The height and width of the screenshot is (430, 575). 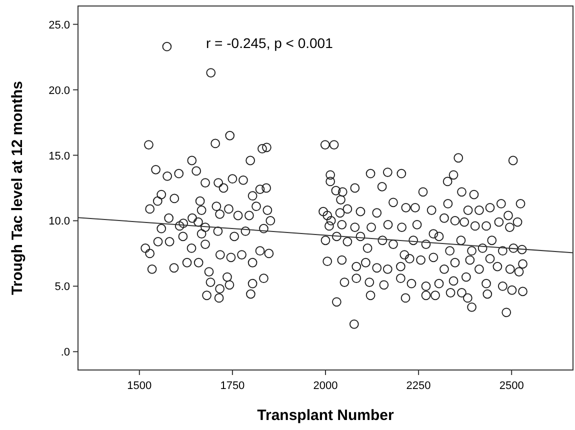 I want to click on x-axis-title: Transplant Number, so click(x=325, y=415).